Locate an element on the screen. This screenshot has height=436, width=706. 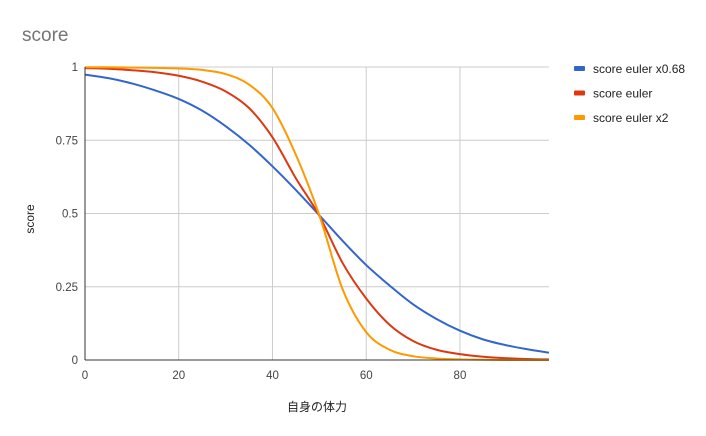
y-tick-label: 0 is located at coordinates (75, 361).